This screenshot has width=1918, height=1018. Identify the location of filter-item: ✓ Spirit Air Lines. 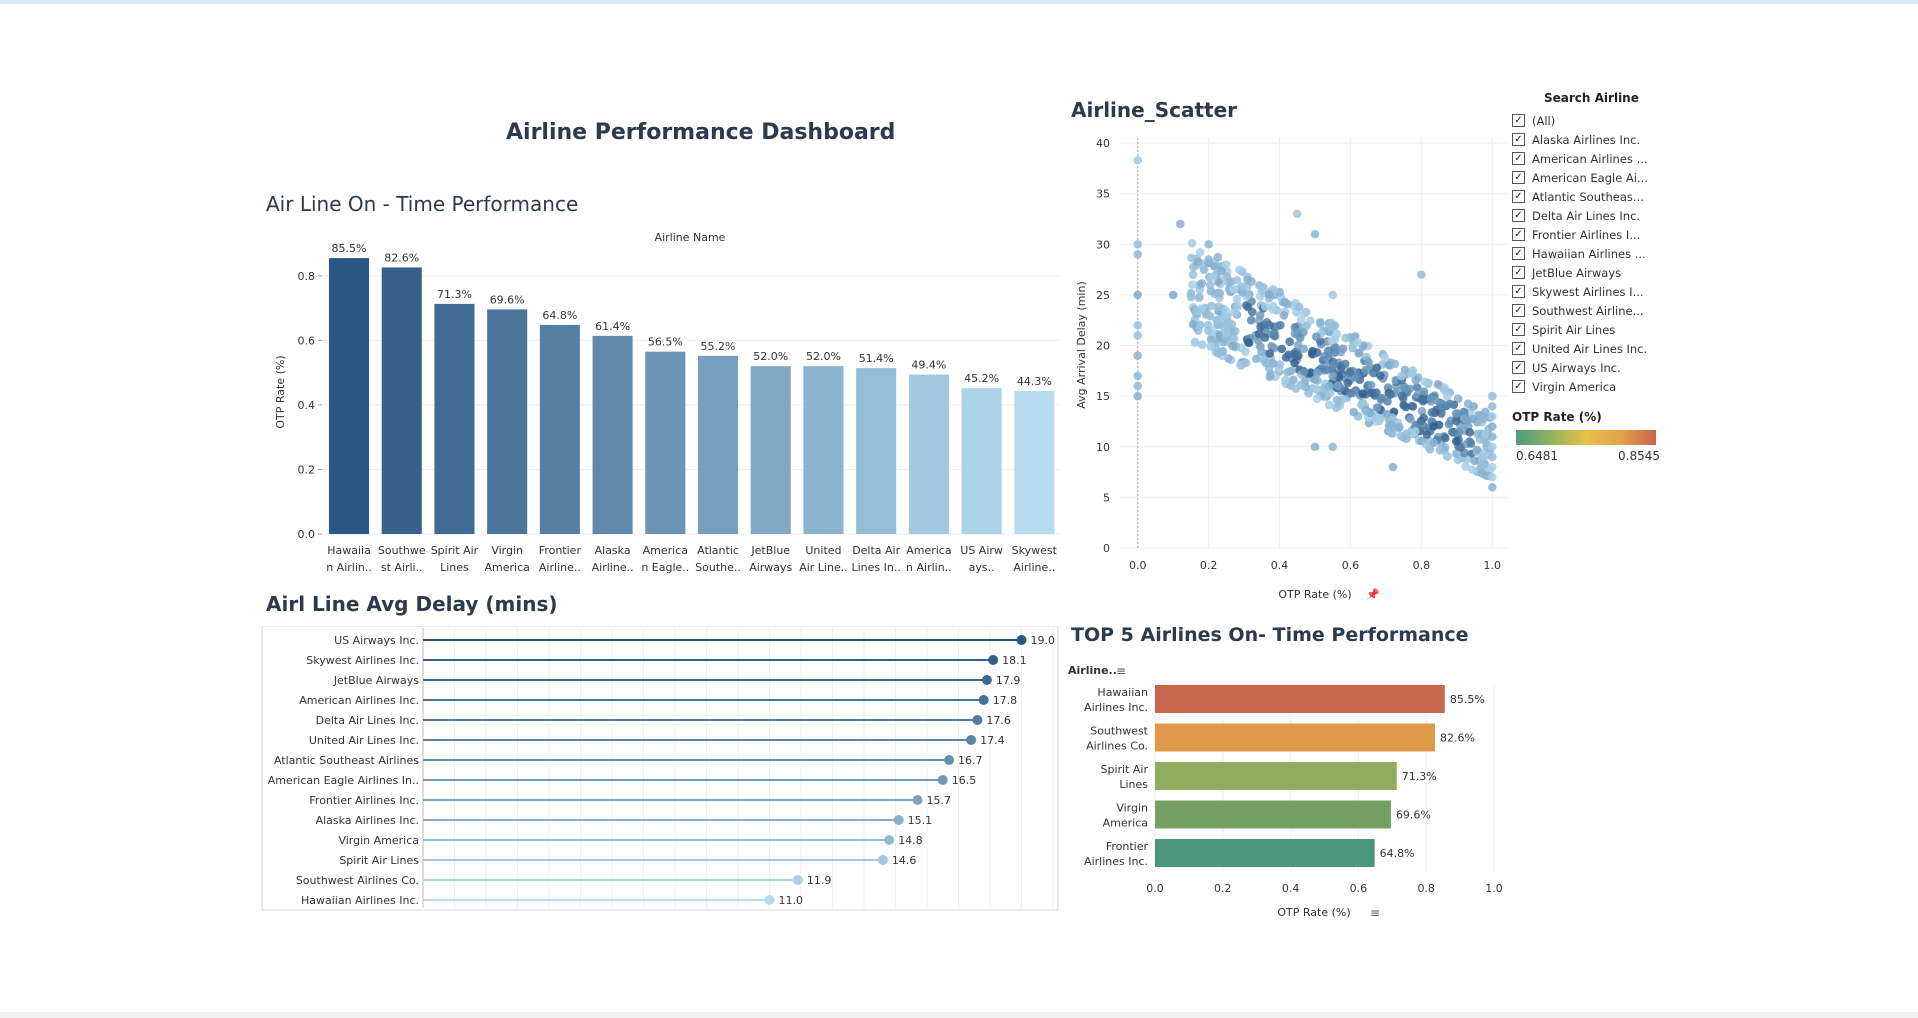
(1587, 329).